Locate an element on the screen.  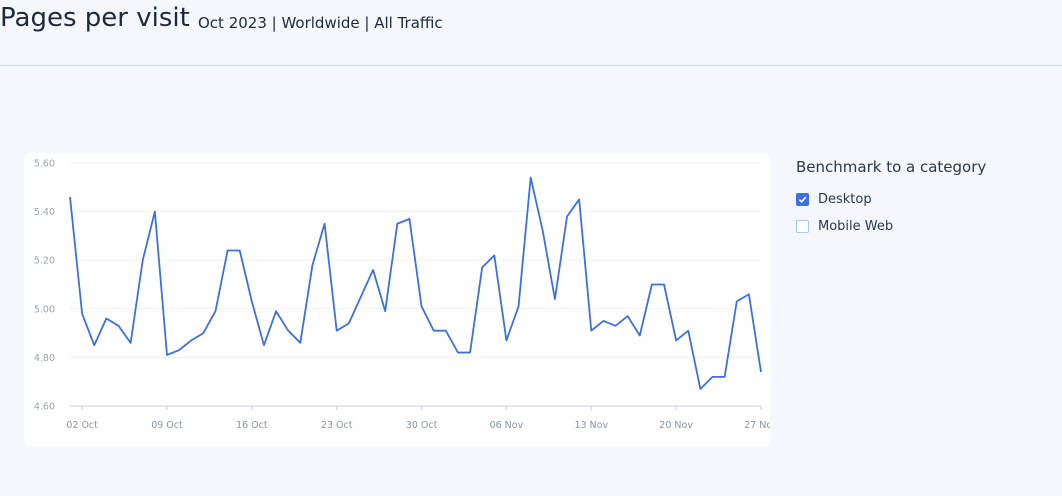
page-subtitle: Oct 2023 | Worldwide | All Traffic is located at coordinates (320, 23).